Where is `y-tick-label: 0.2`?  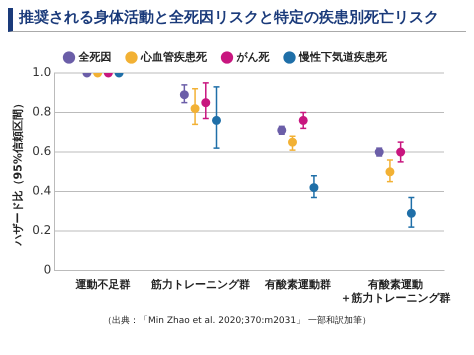
y-tick-label: 0.2 is located at coordinates (42, 230).